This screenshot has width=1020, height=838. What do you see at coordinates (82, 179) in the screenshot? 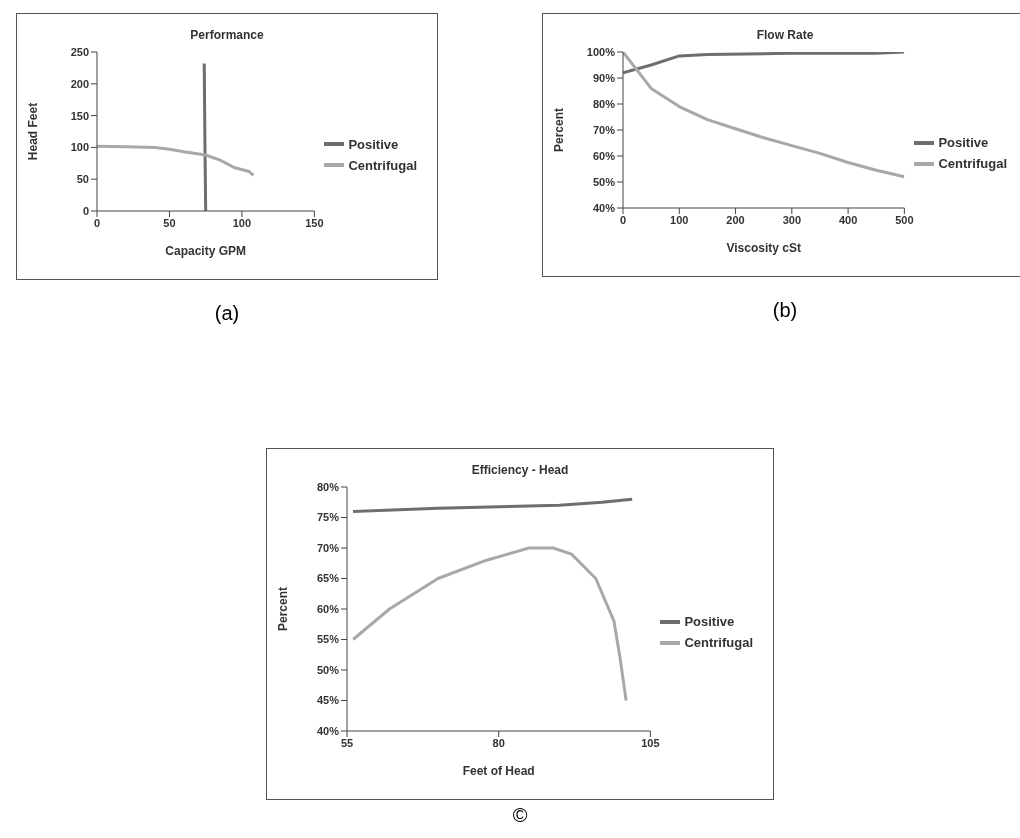
I see `y-tick-label: 50` at bounding box center [82, 179].